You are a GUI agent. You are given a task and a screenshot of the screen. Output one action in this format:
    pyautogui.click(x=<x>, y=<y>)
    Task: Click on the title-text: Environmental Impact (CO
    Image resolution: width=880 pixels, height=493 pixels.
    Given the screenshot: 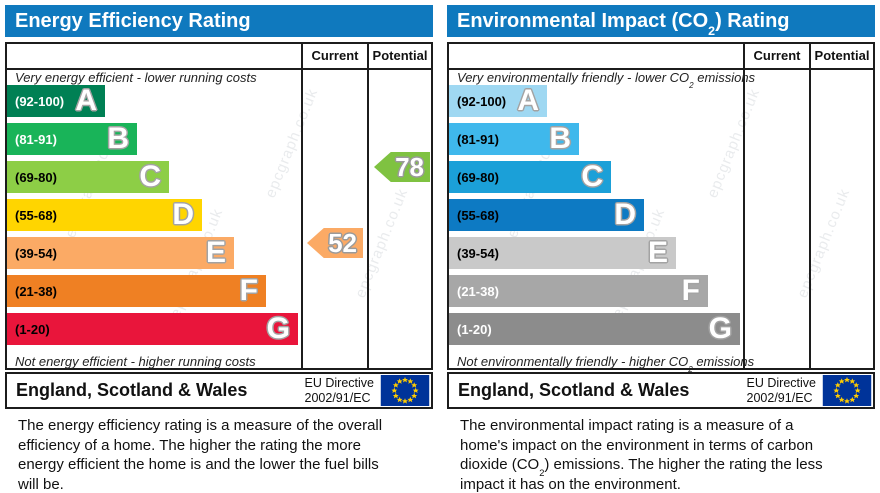 What is the action you would take?
    pyautogui.click(x=583, y=21)
    